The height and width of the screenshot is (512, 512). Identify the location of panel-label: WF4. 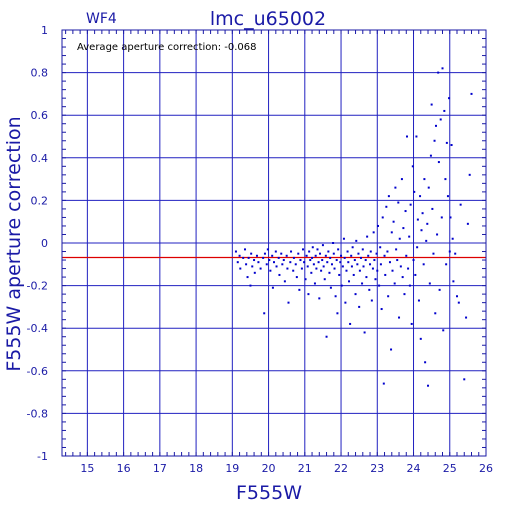
(101, 19).